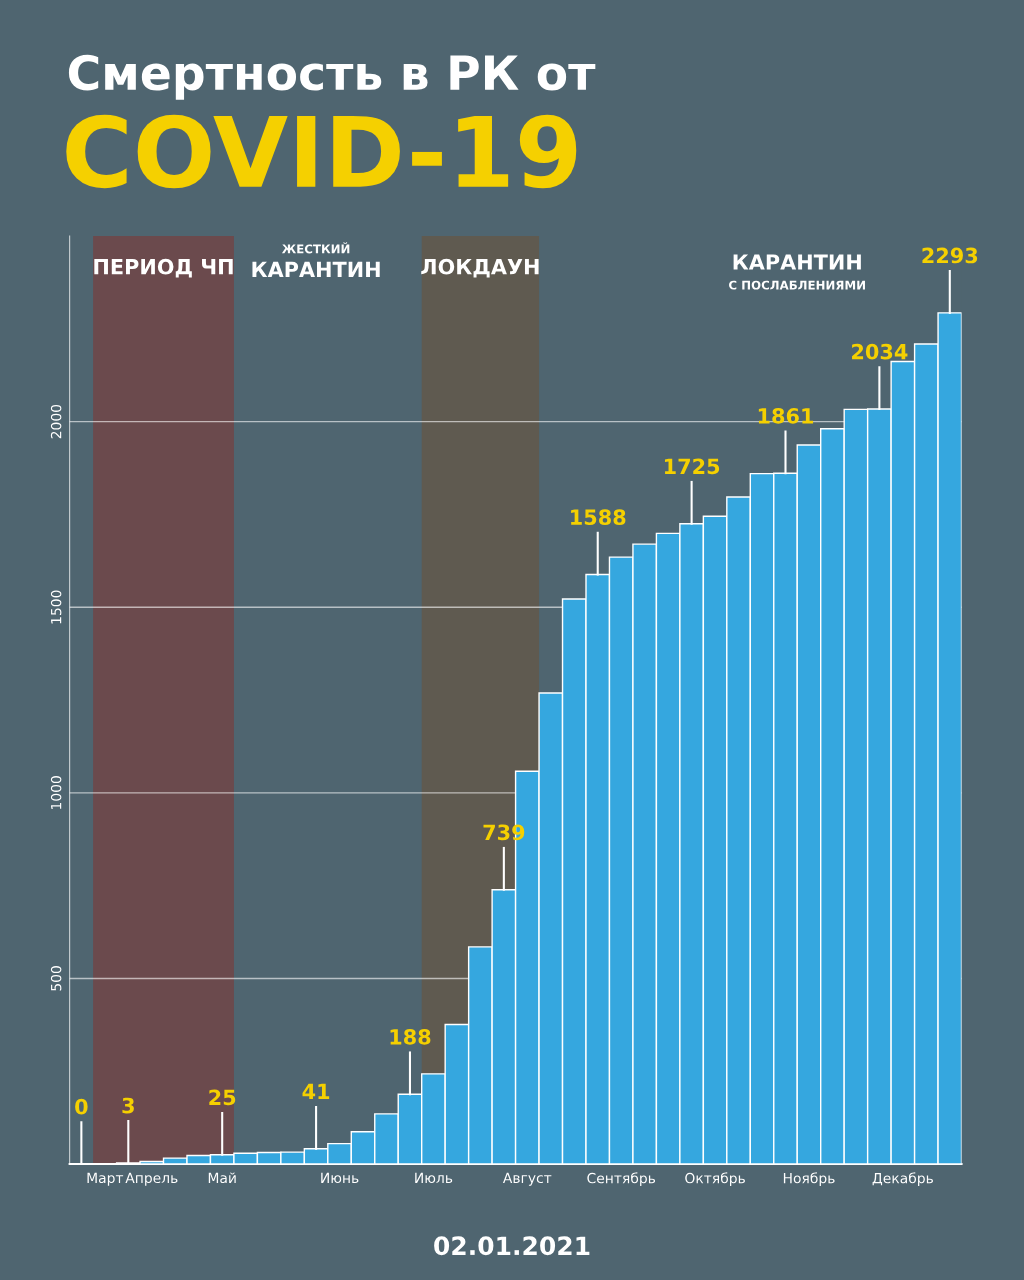 Image resolution: width=1024 pixels, height=1280 pixels. I want to click on data-label: 2034, so click(880, 351).